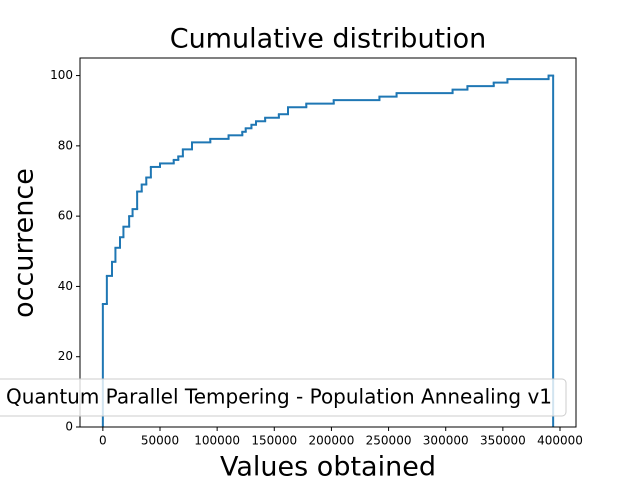 Image resolution: width=640 pixels, height=480 pixels. I want to click on legend-box, so click(283, 397).